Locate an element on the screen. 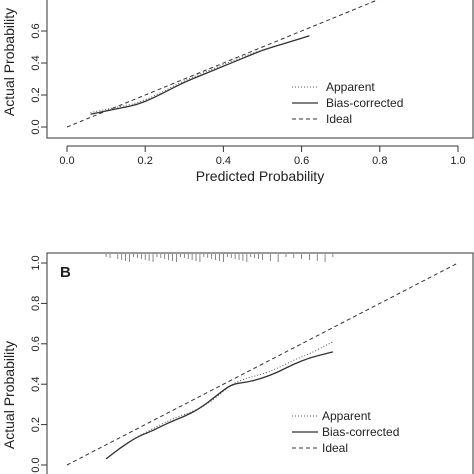  panel-b-y-tick-label: 0.8 is located at coordinates (36, 303).